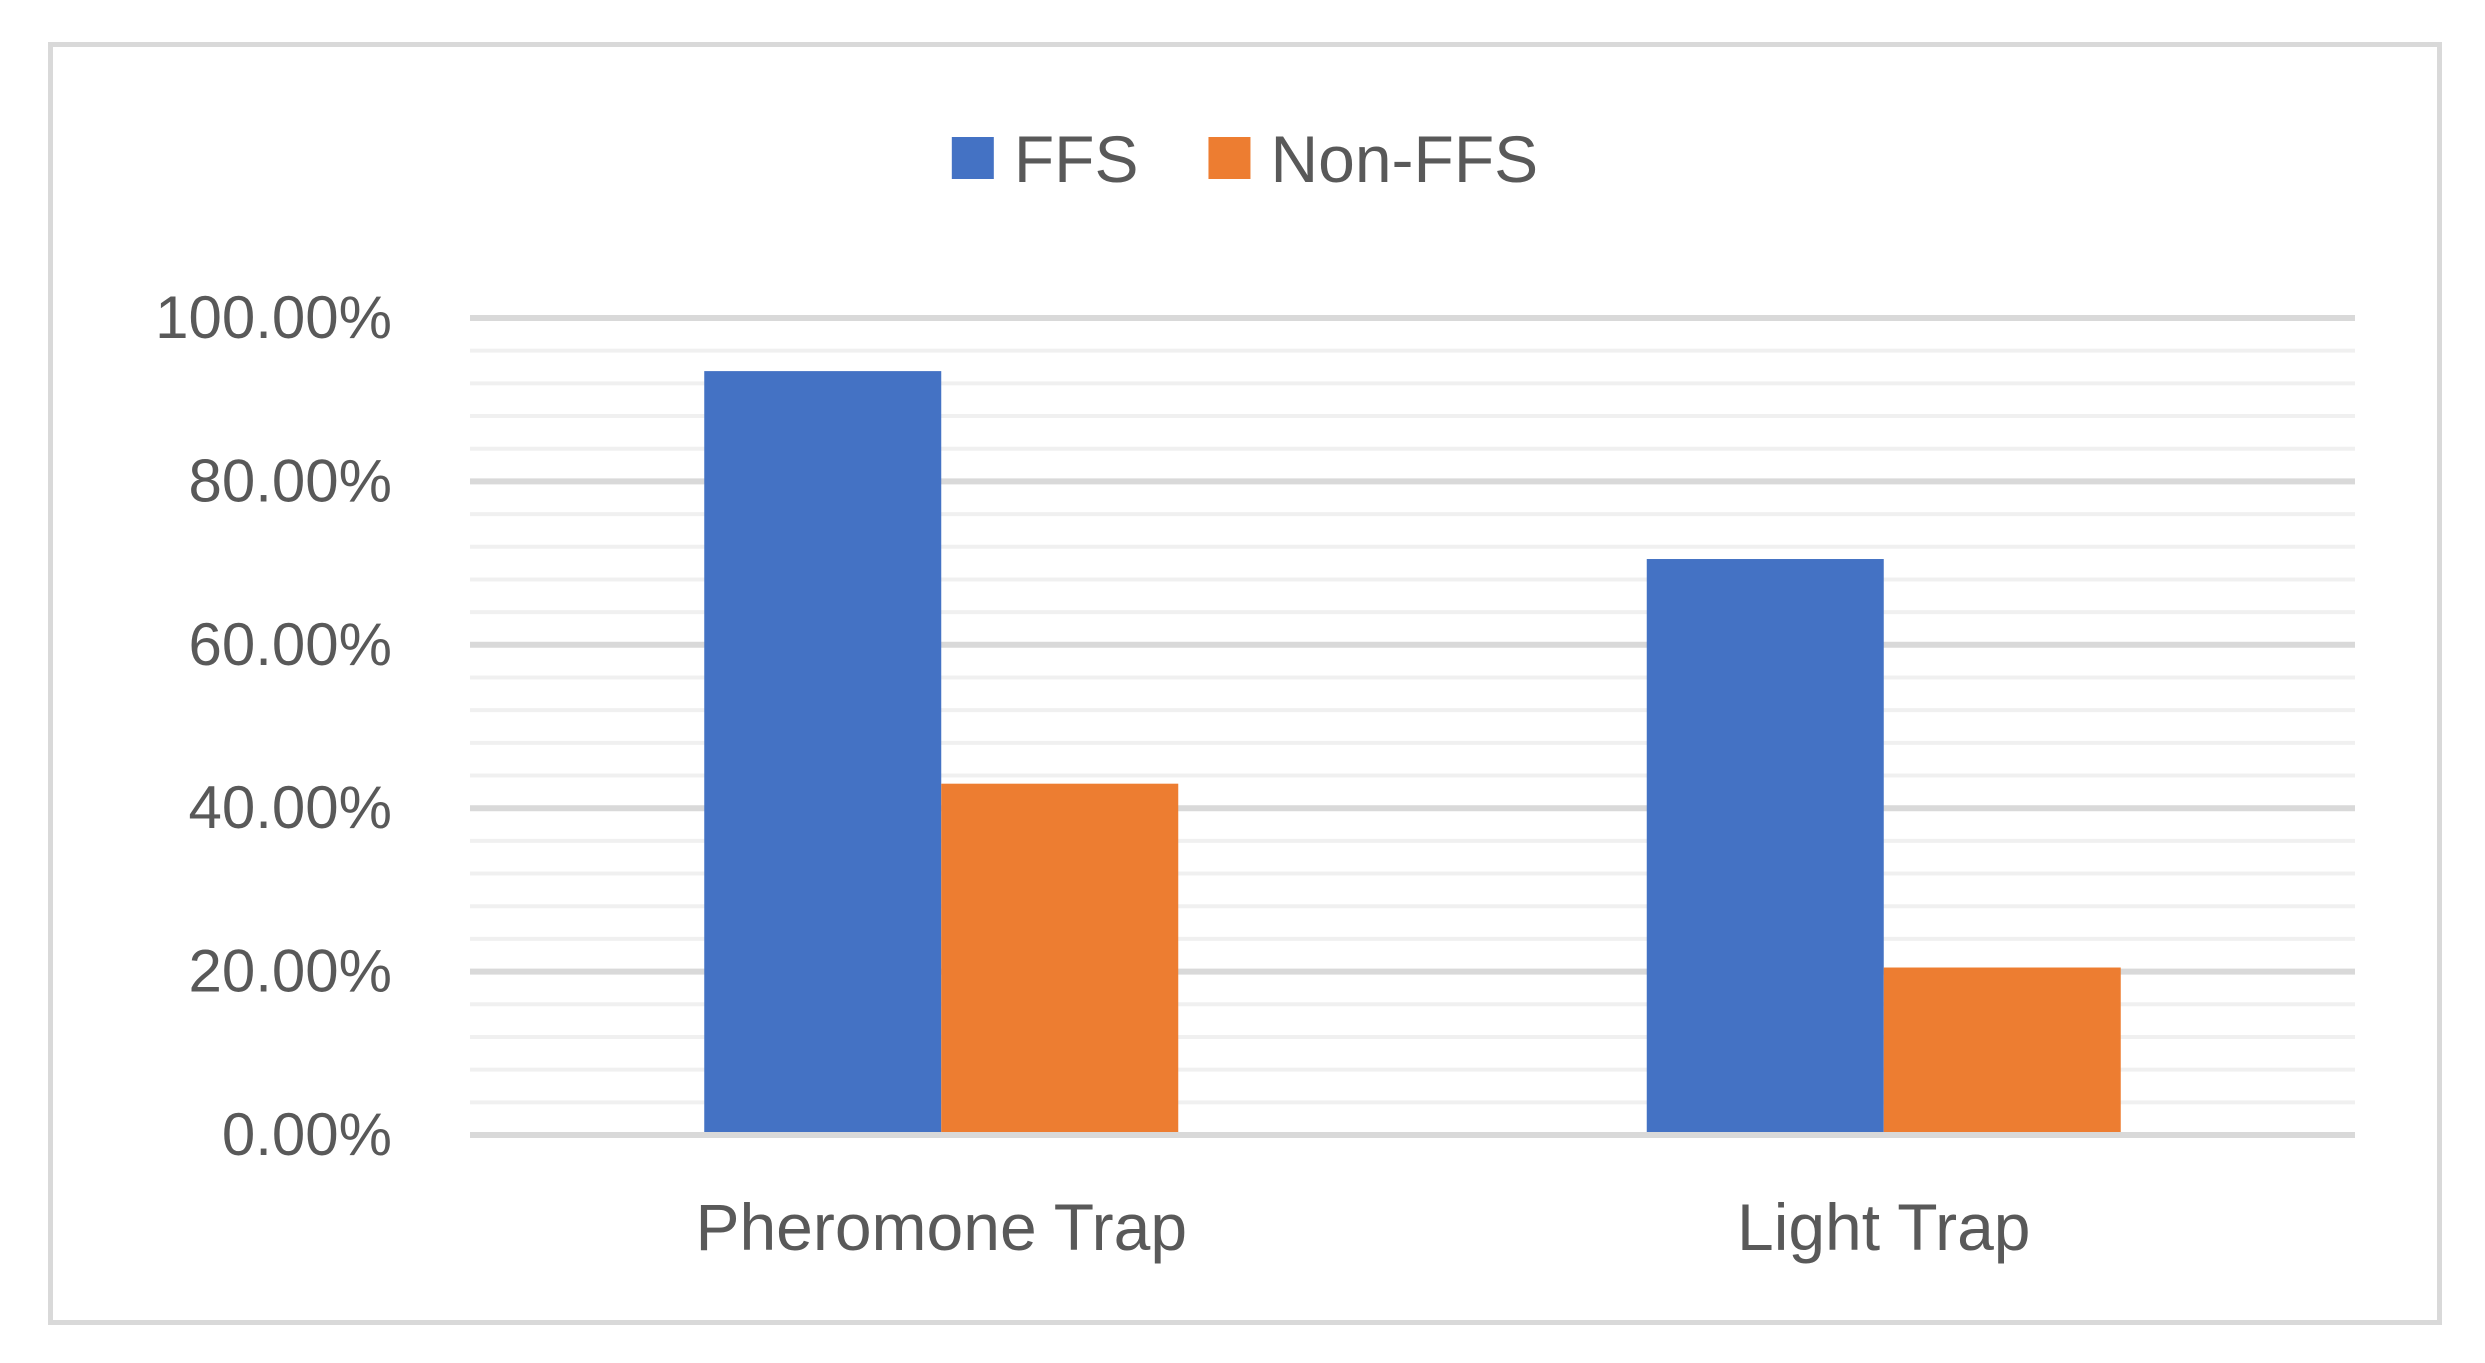  Describe the element at coordinates (1884, 1227) in the screenshot. I see `x-category-label: Light Trap` at that location.